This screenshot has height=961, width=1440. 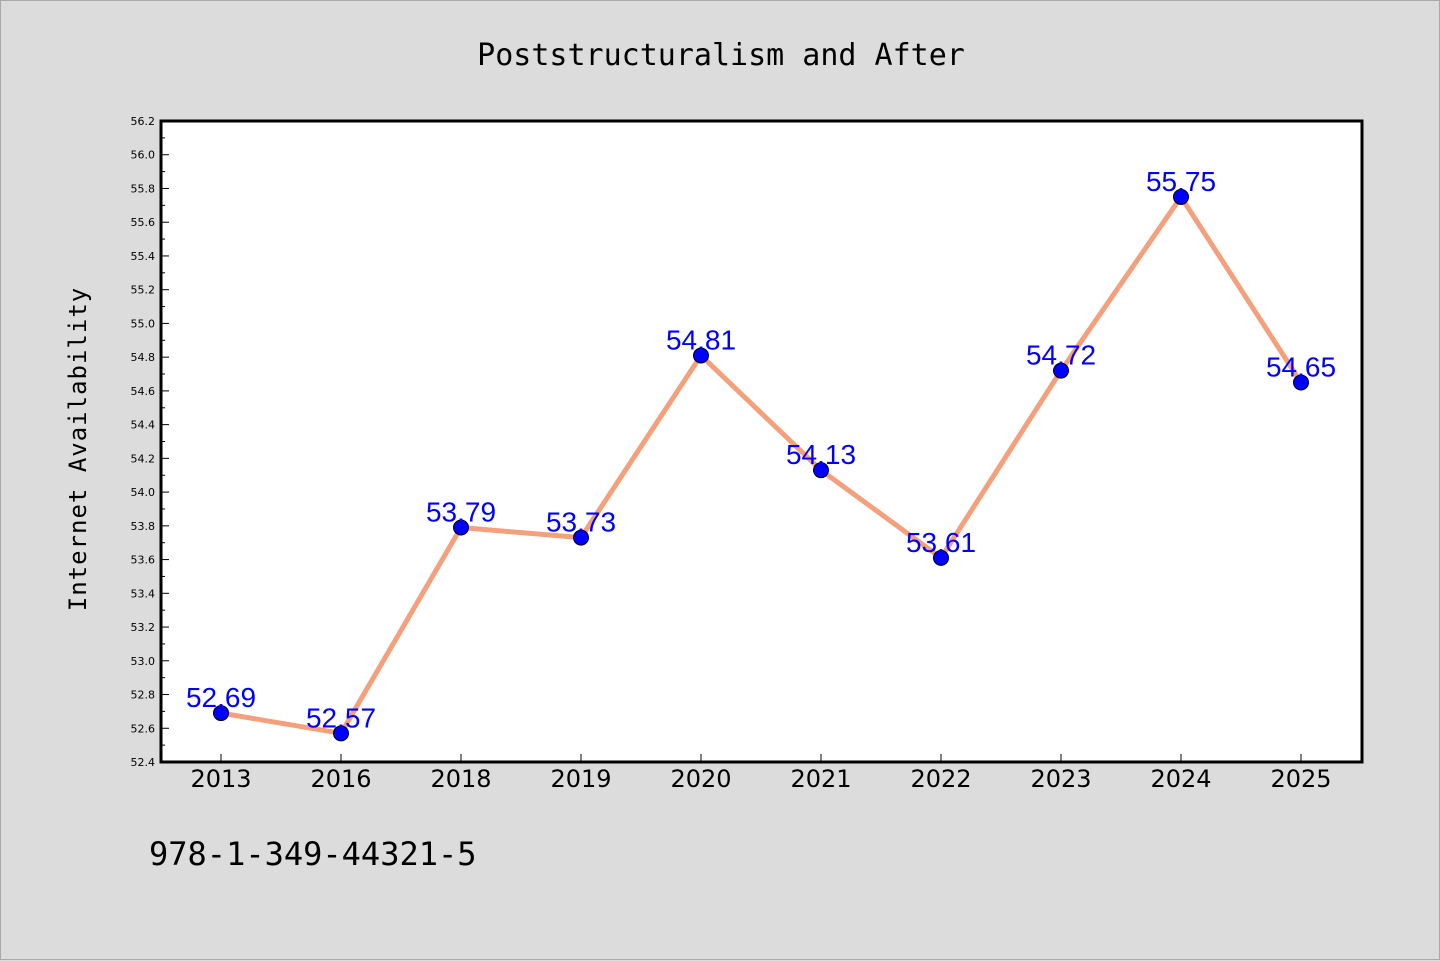 I want to click on x-tick-label: 2022, so click(x=940, y=779).